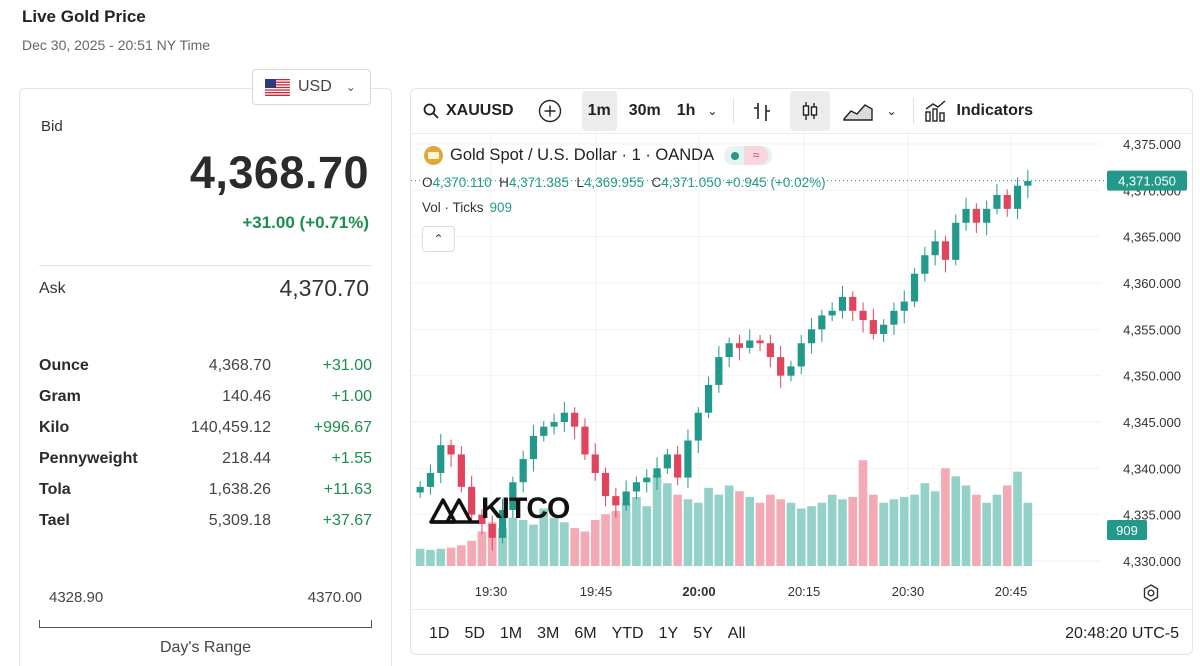  Describe the element at coordinates (775, 182) in the screenshot. I see `change-value: +0.945 (+0.02%)` at that location.